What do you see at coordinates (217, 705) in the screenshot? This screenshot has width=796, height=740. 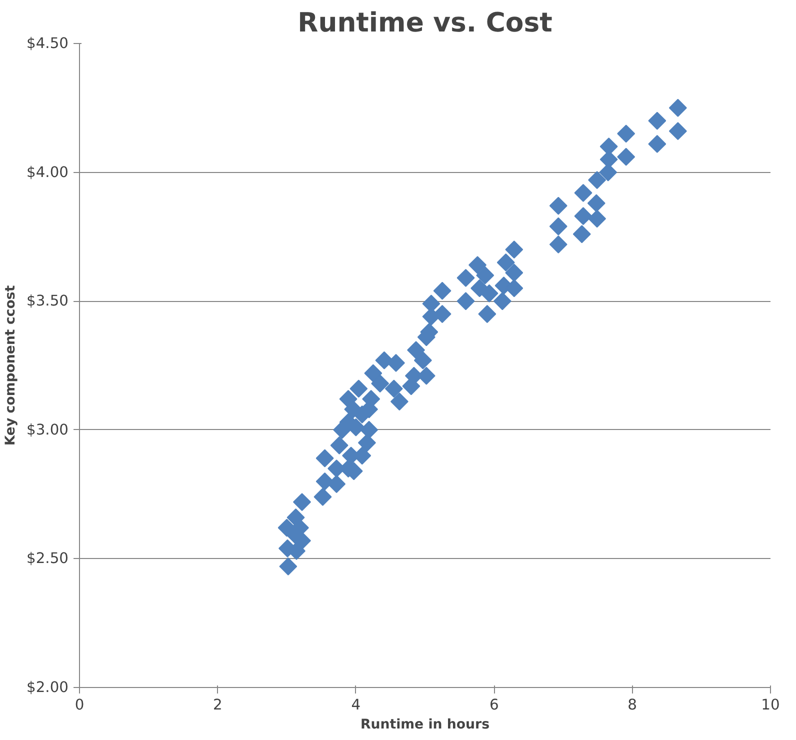 I see `x-tick-label: 2` at bounding box center [217, 705].